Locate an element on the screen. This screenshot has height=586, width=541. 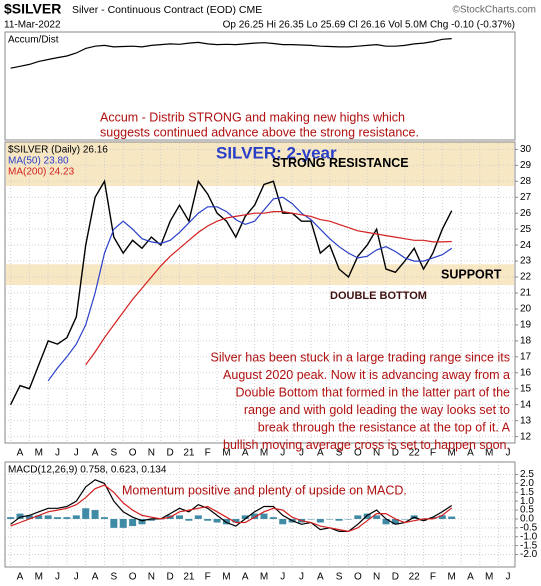
y-tick-label: -2.0 is located at coordinates (529, 554).